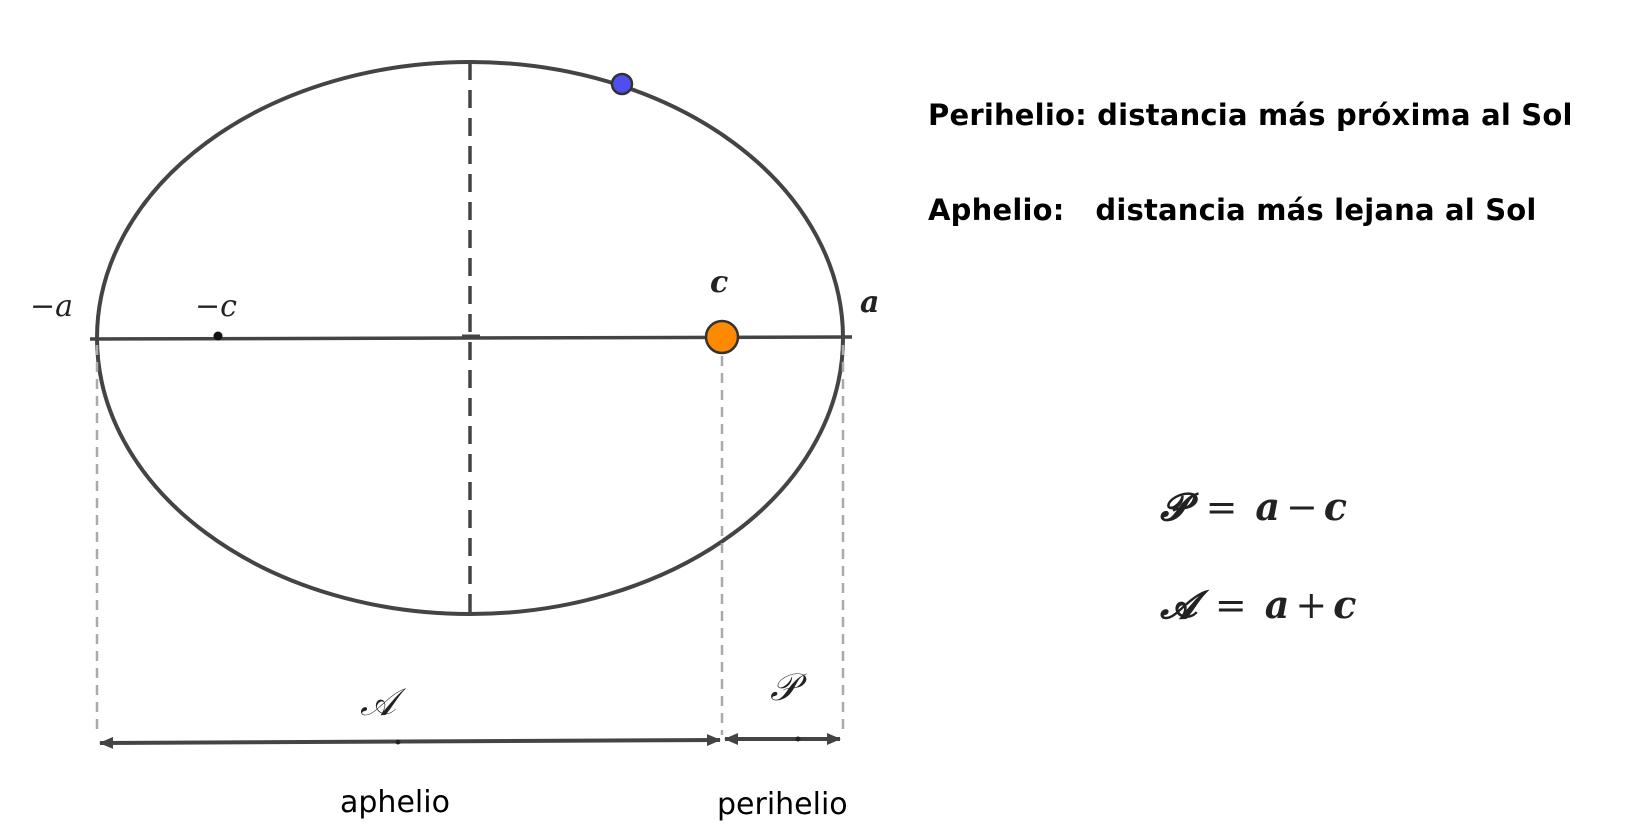 The height and width of the screenshot is (840, 1638). Describe the element at coordinates (722, 337) in the screenshot. I see `sun-icon` at that location.